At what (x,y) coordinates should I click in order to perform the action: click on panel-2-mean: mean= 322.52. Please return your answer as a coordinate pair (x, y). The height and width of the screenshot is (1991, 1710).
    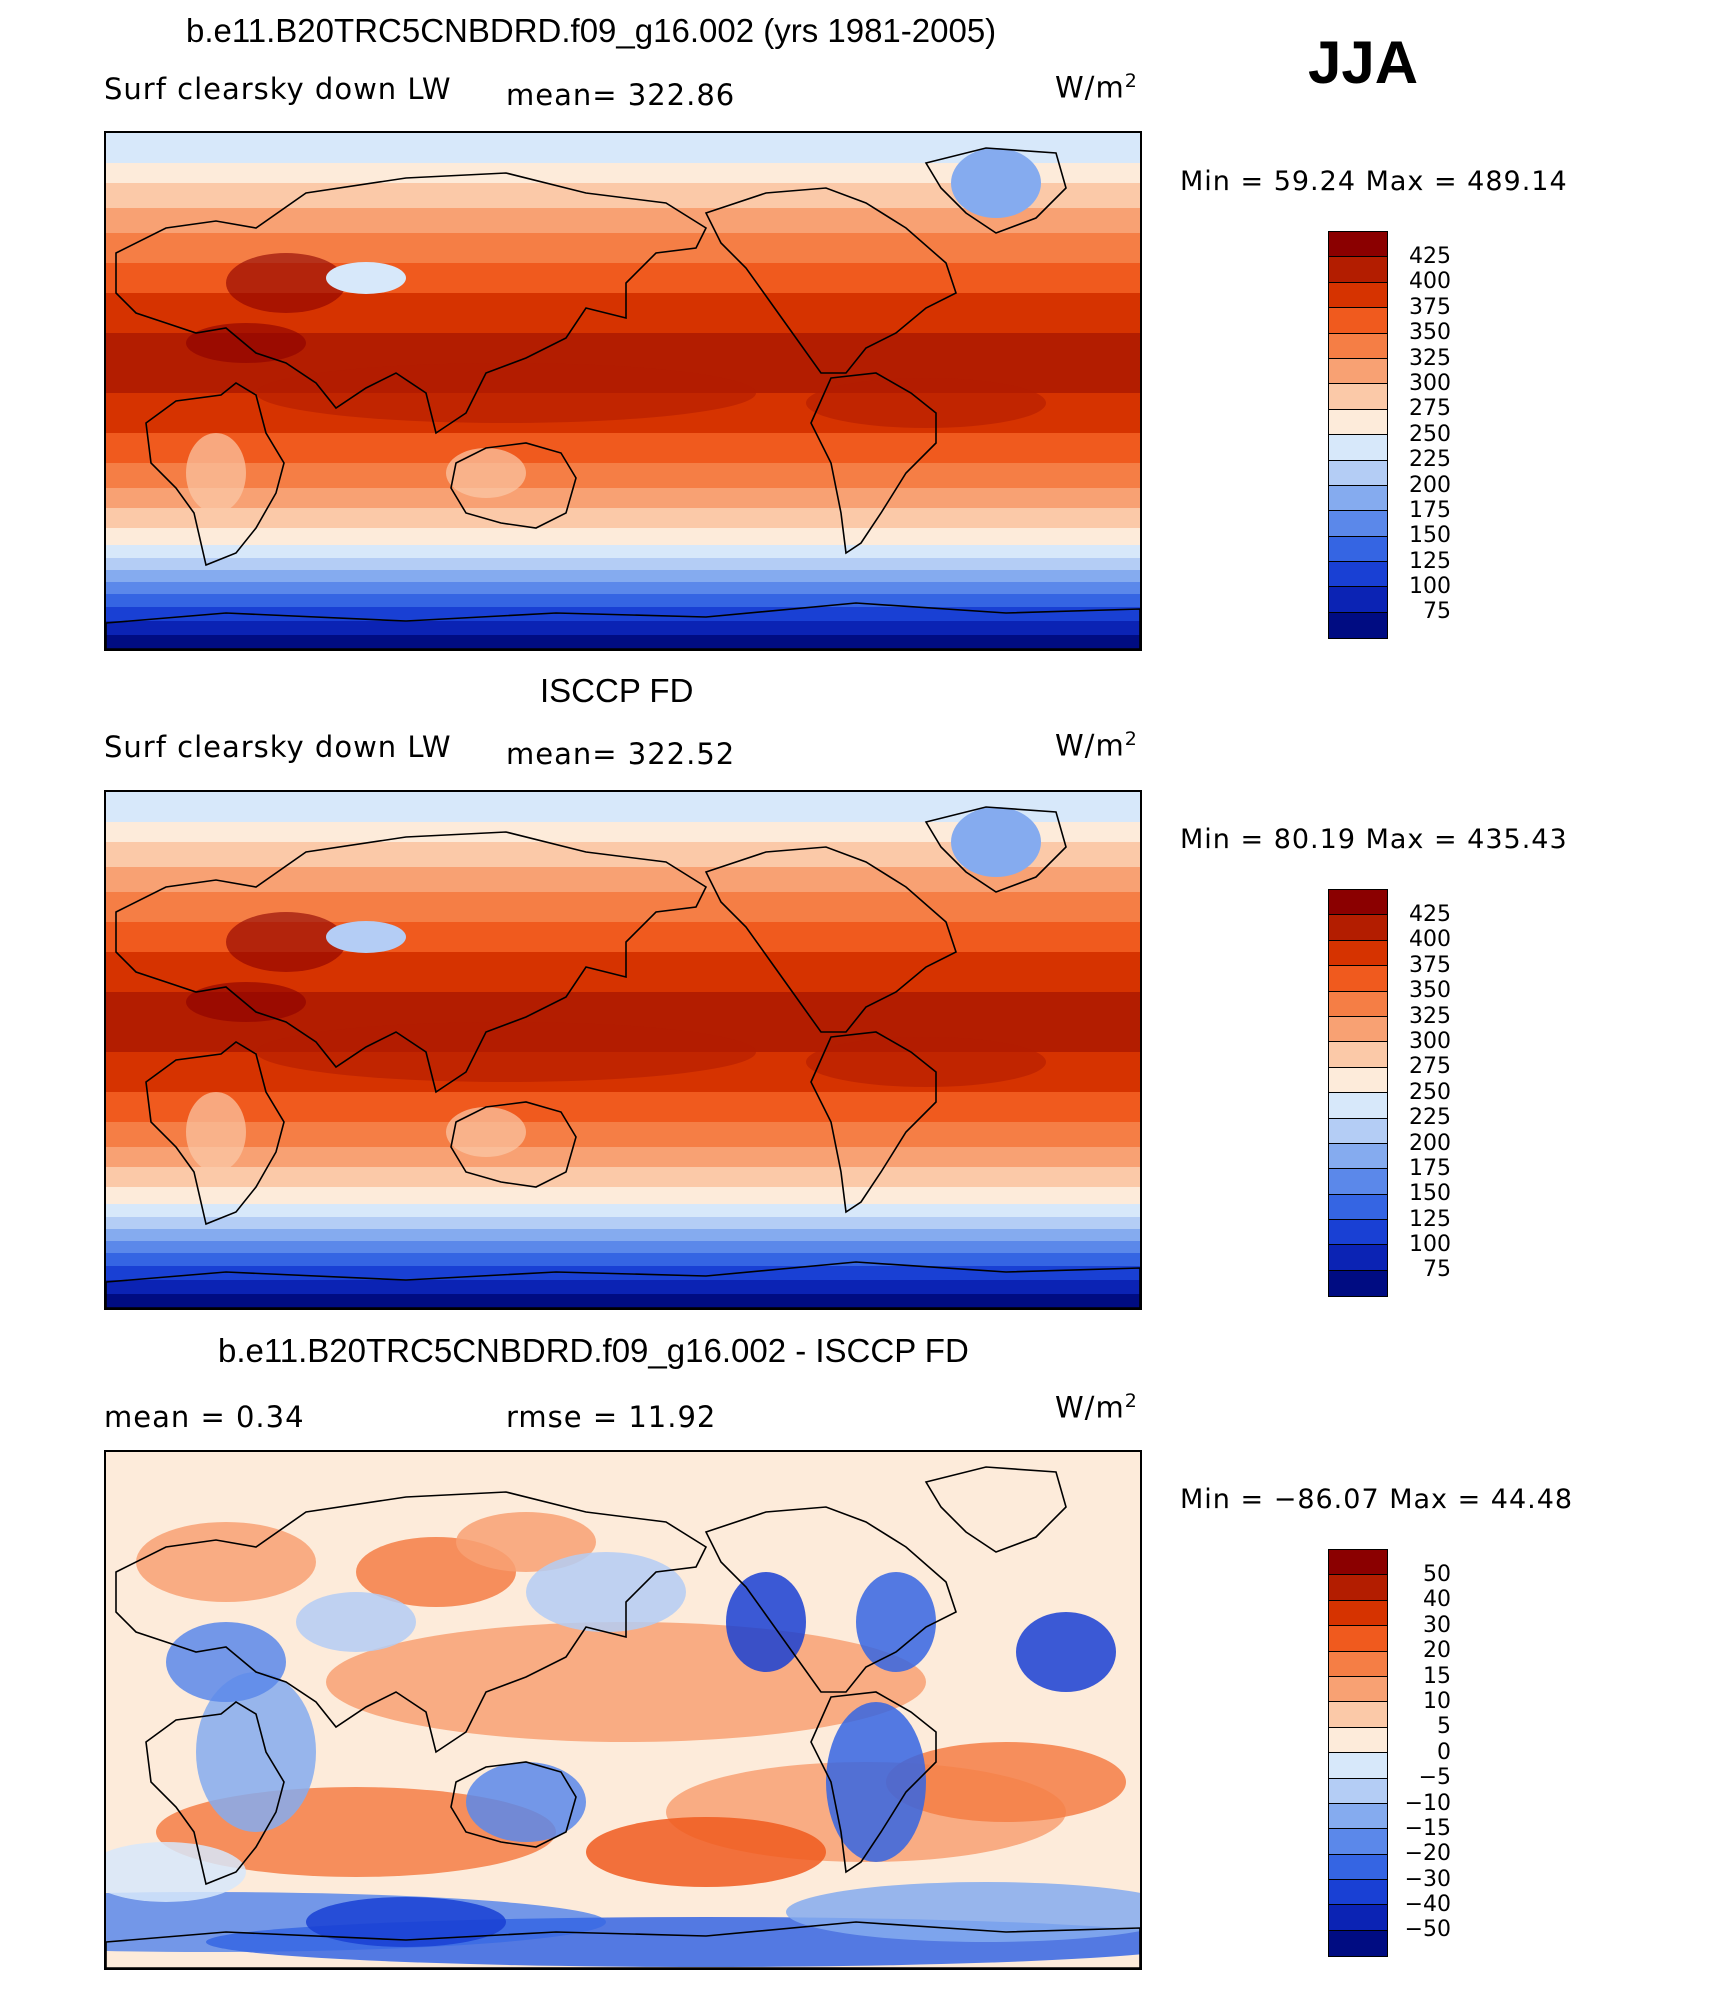
    Looking at the image, I should click on (621, 754).